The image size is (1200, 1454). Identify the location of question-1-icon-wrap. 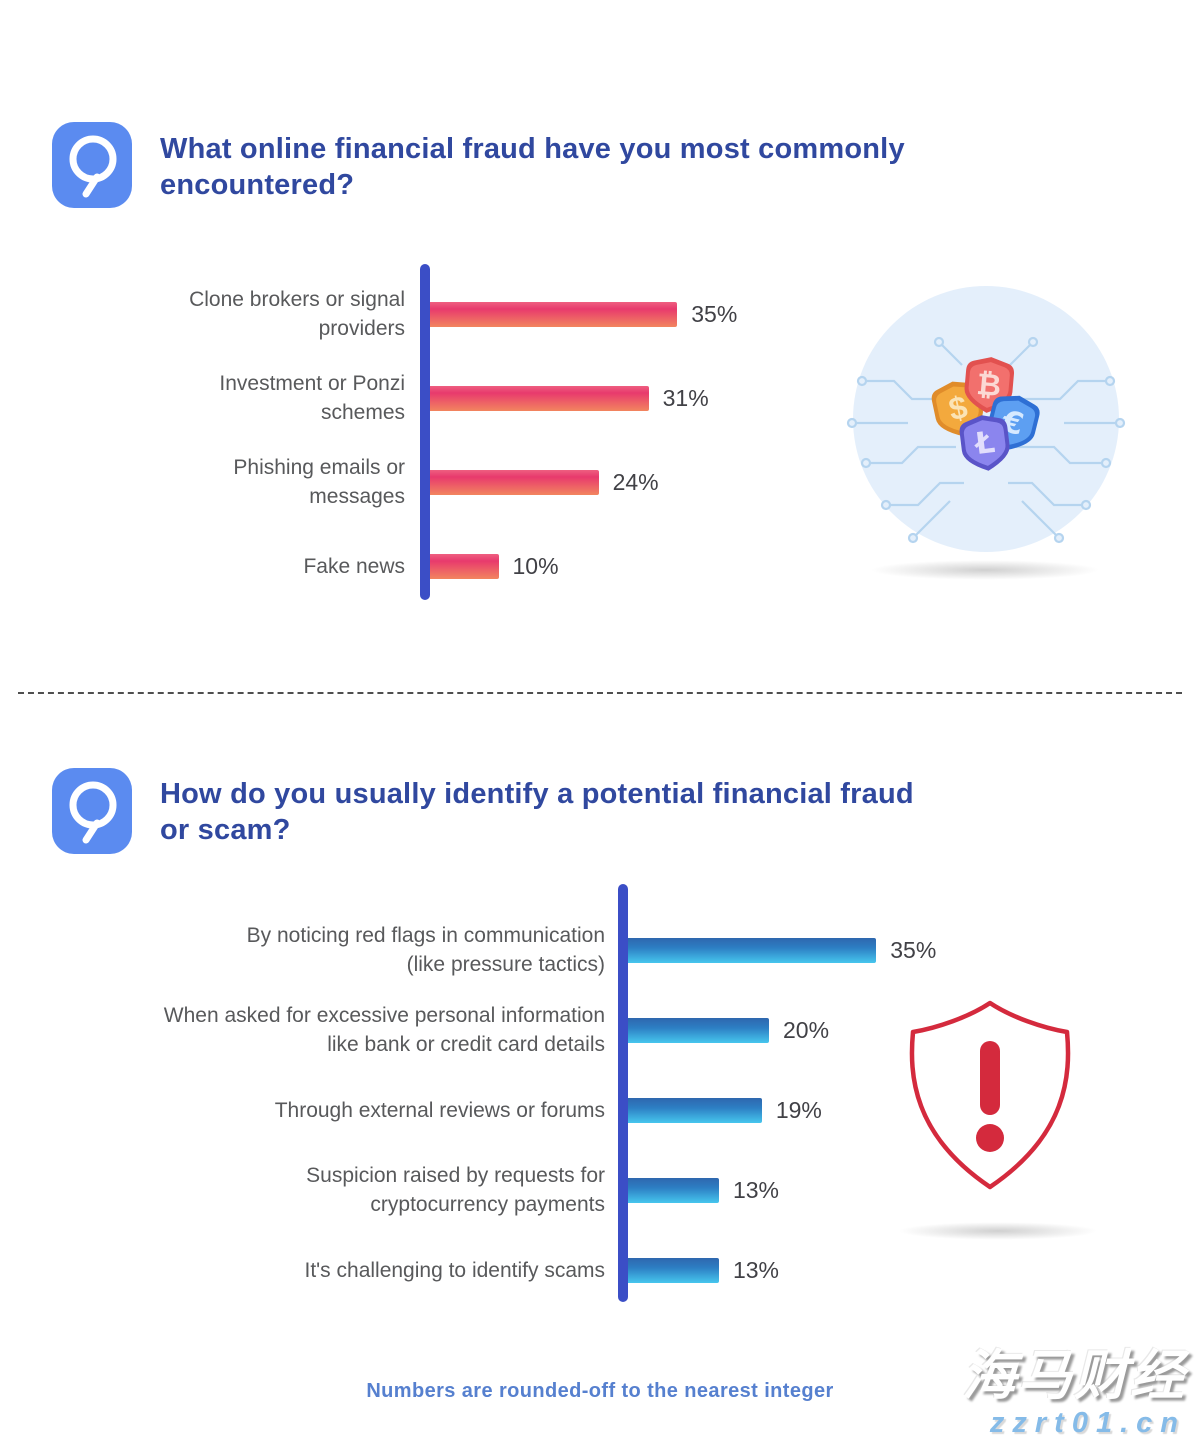
(92, 165).